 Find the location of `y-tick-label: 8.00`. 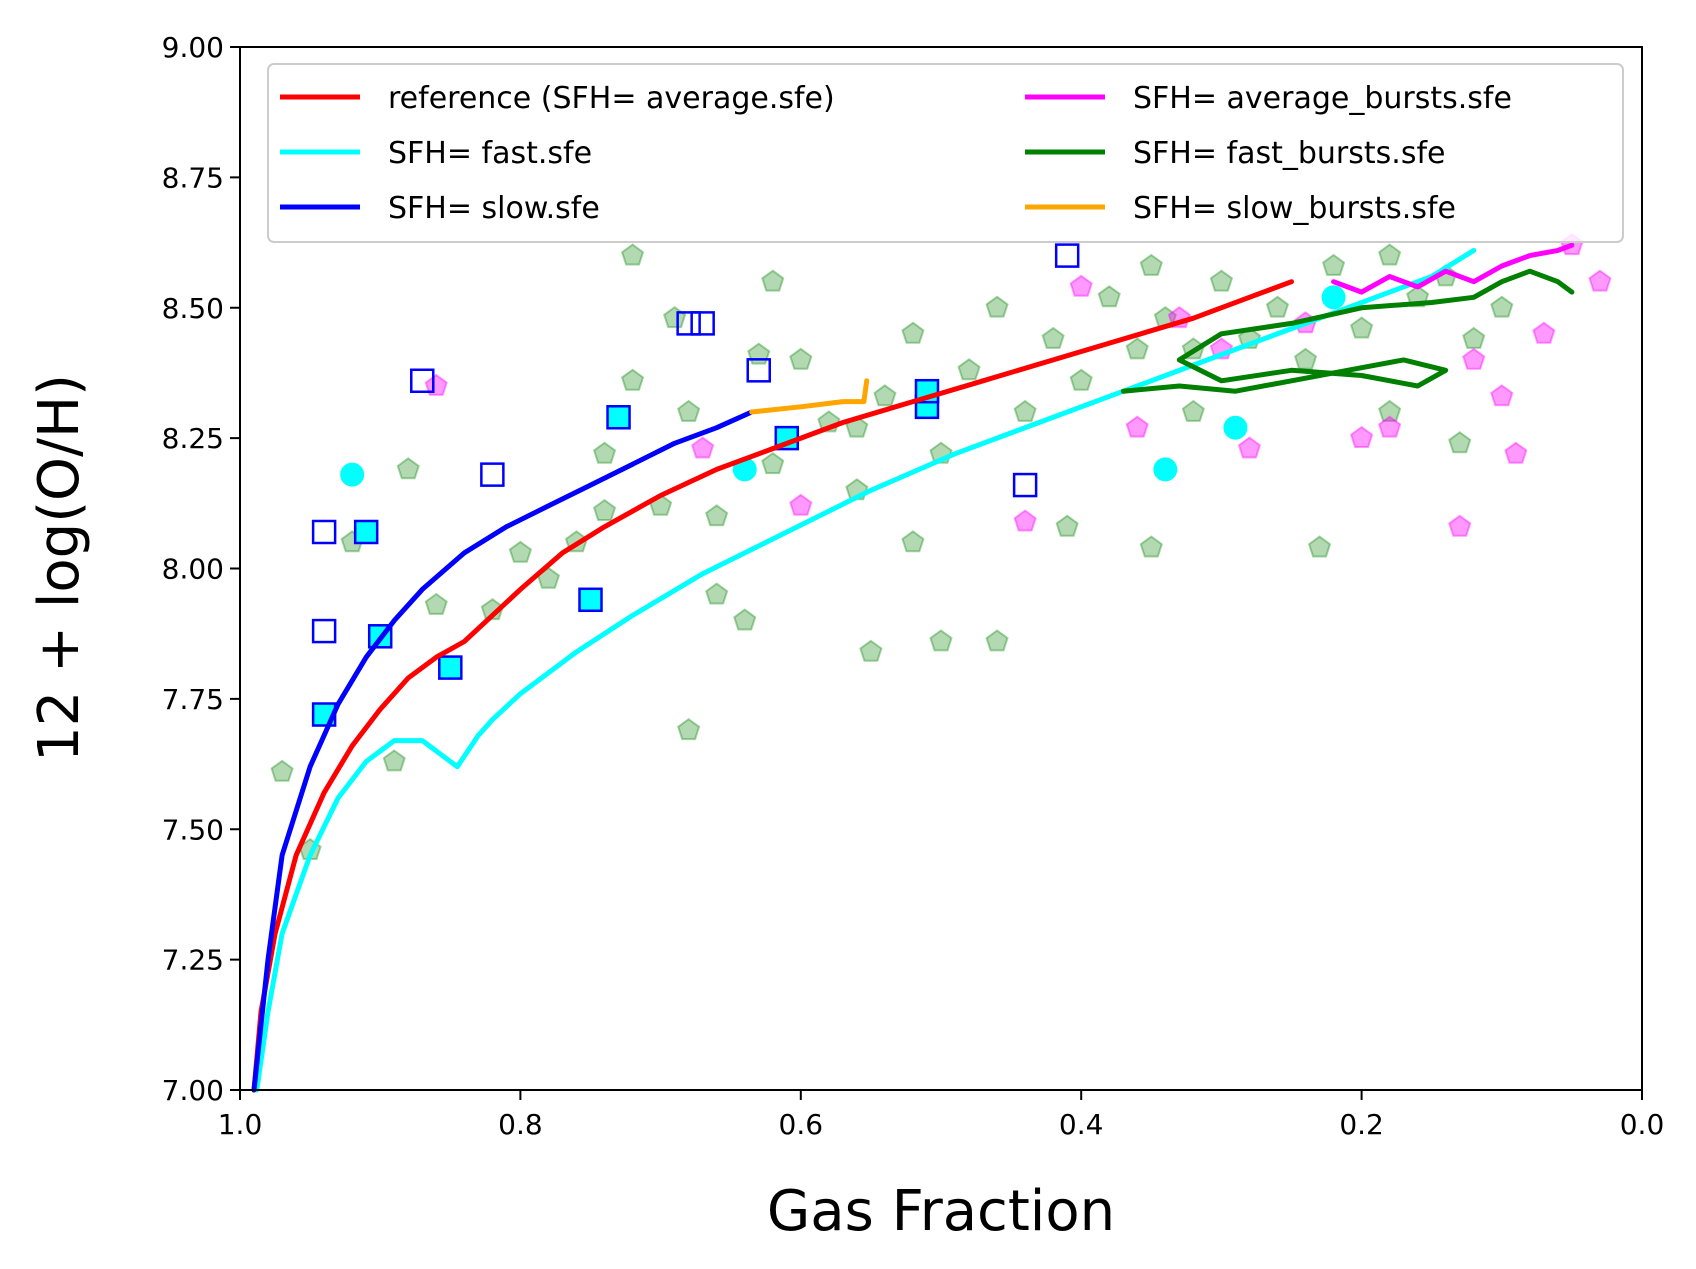

y-tick-label: 8.00 is located at coordinates (193, 569).